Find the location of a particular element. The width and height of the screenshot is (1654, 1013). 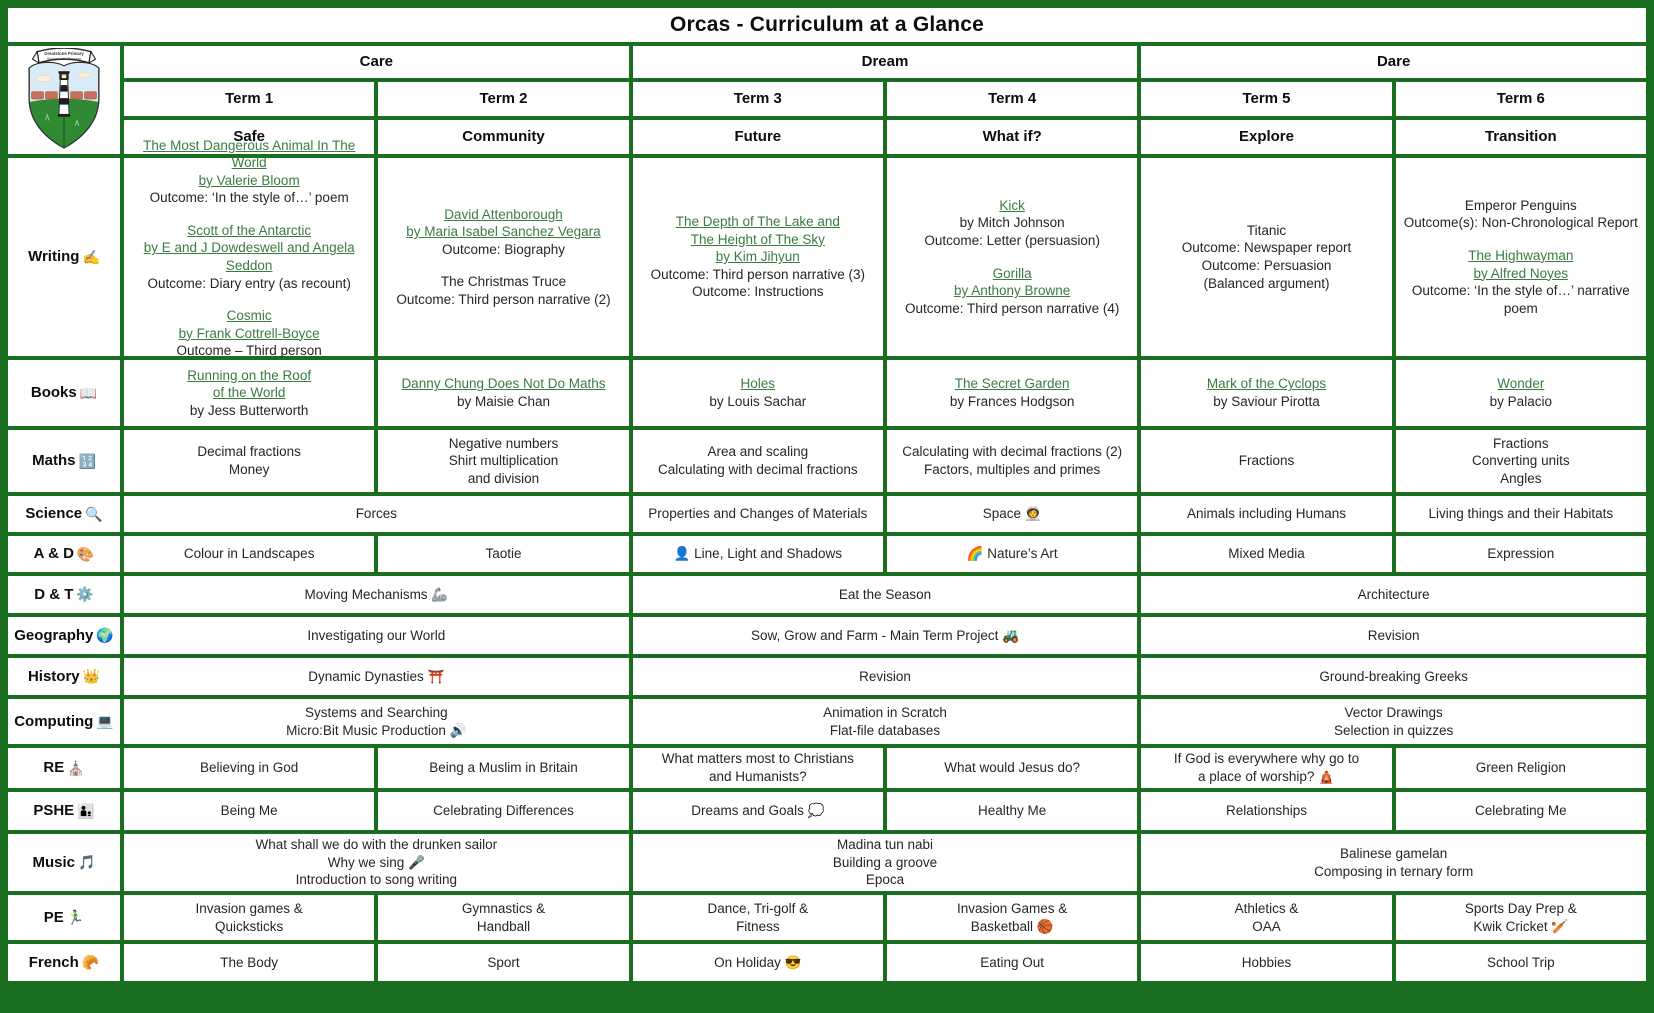

row-label-design-tech: D & T ⚙️ is located at coordinates (64, 594).